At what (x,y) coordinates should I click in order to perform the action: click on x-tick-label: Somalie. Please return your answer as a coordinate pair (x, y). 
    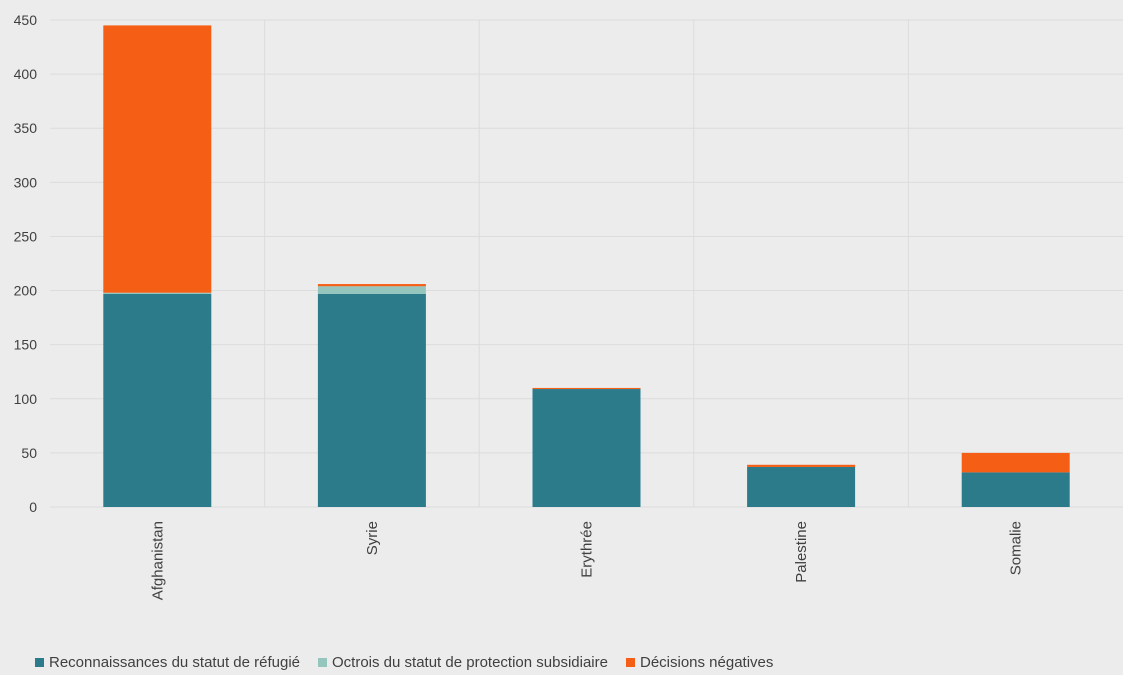
    Looking at the image, I should click on (1016, 548).